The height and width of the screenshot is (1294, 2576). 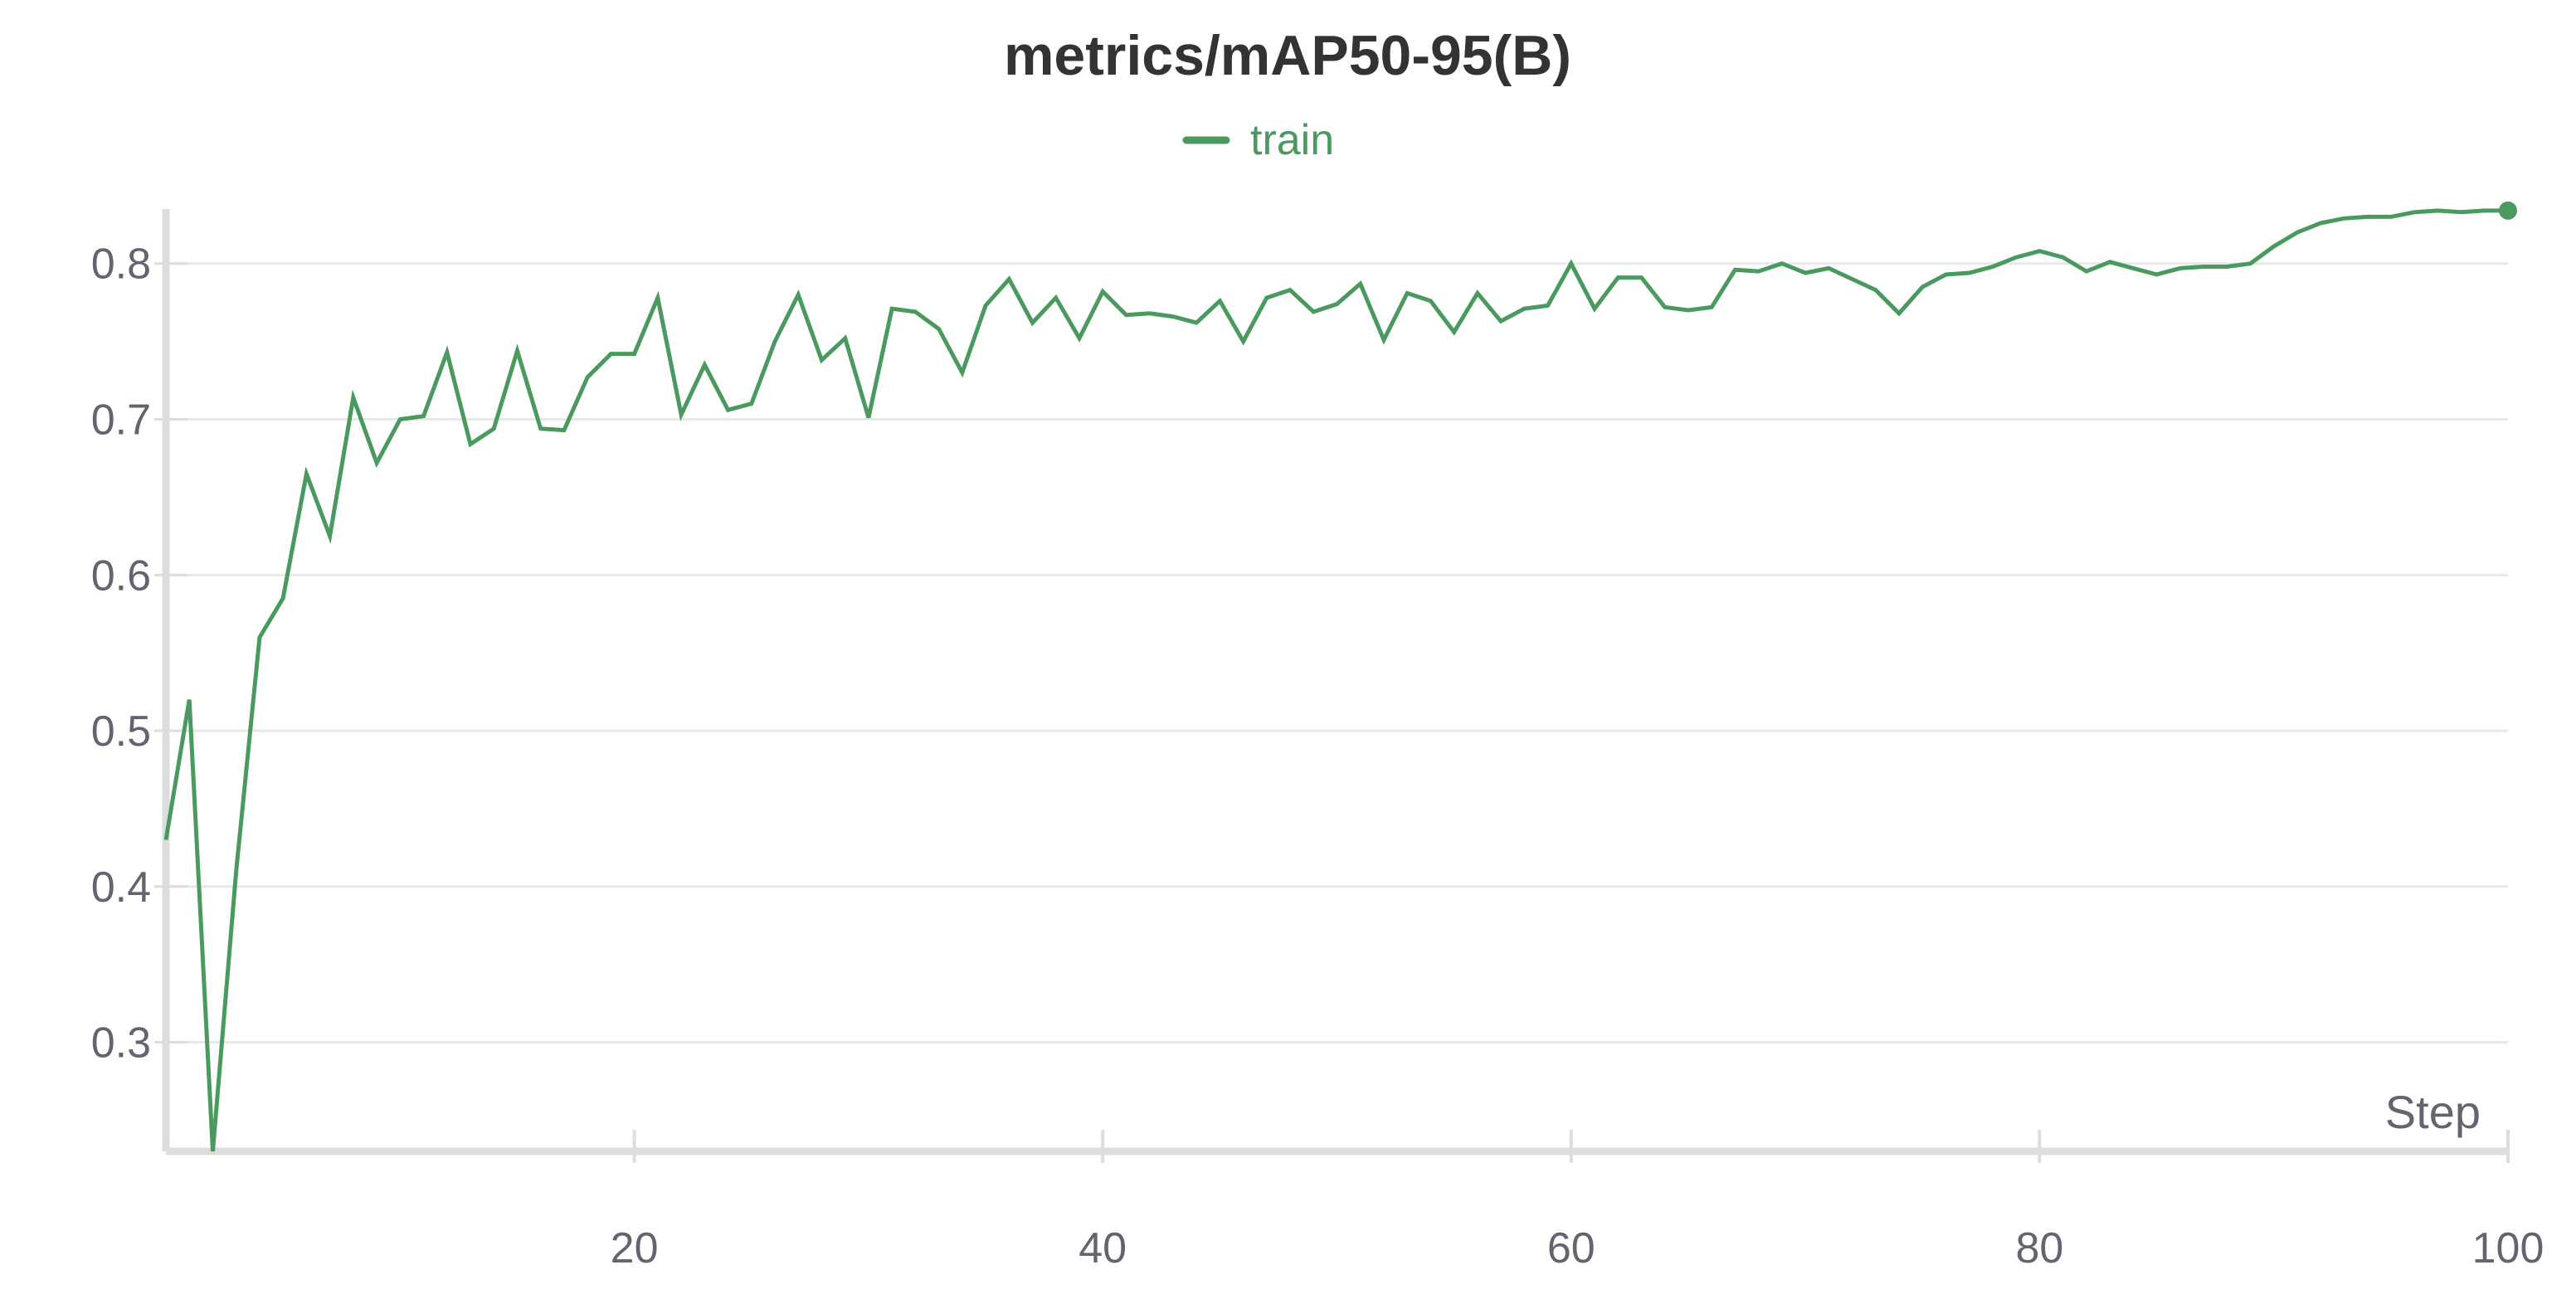 I want to click on x-tick-label: 80, so click(x=2039, y=1248).